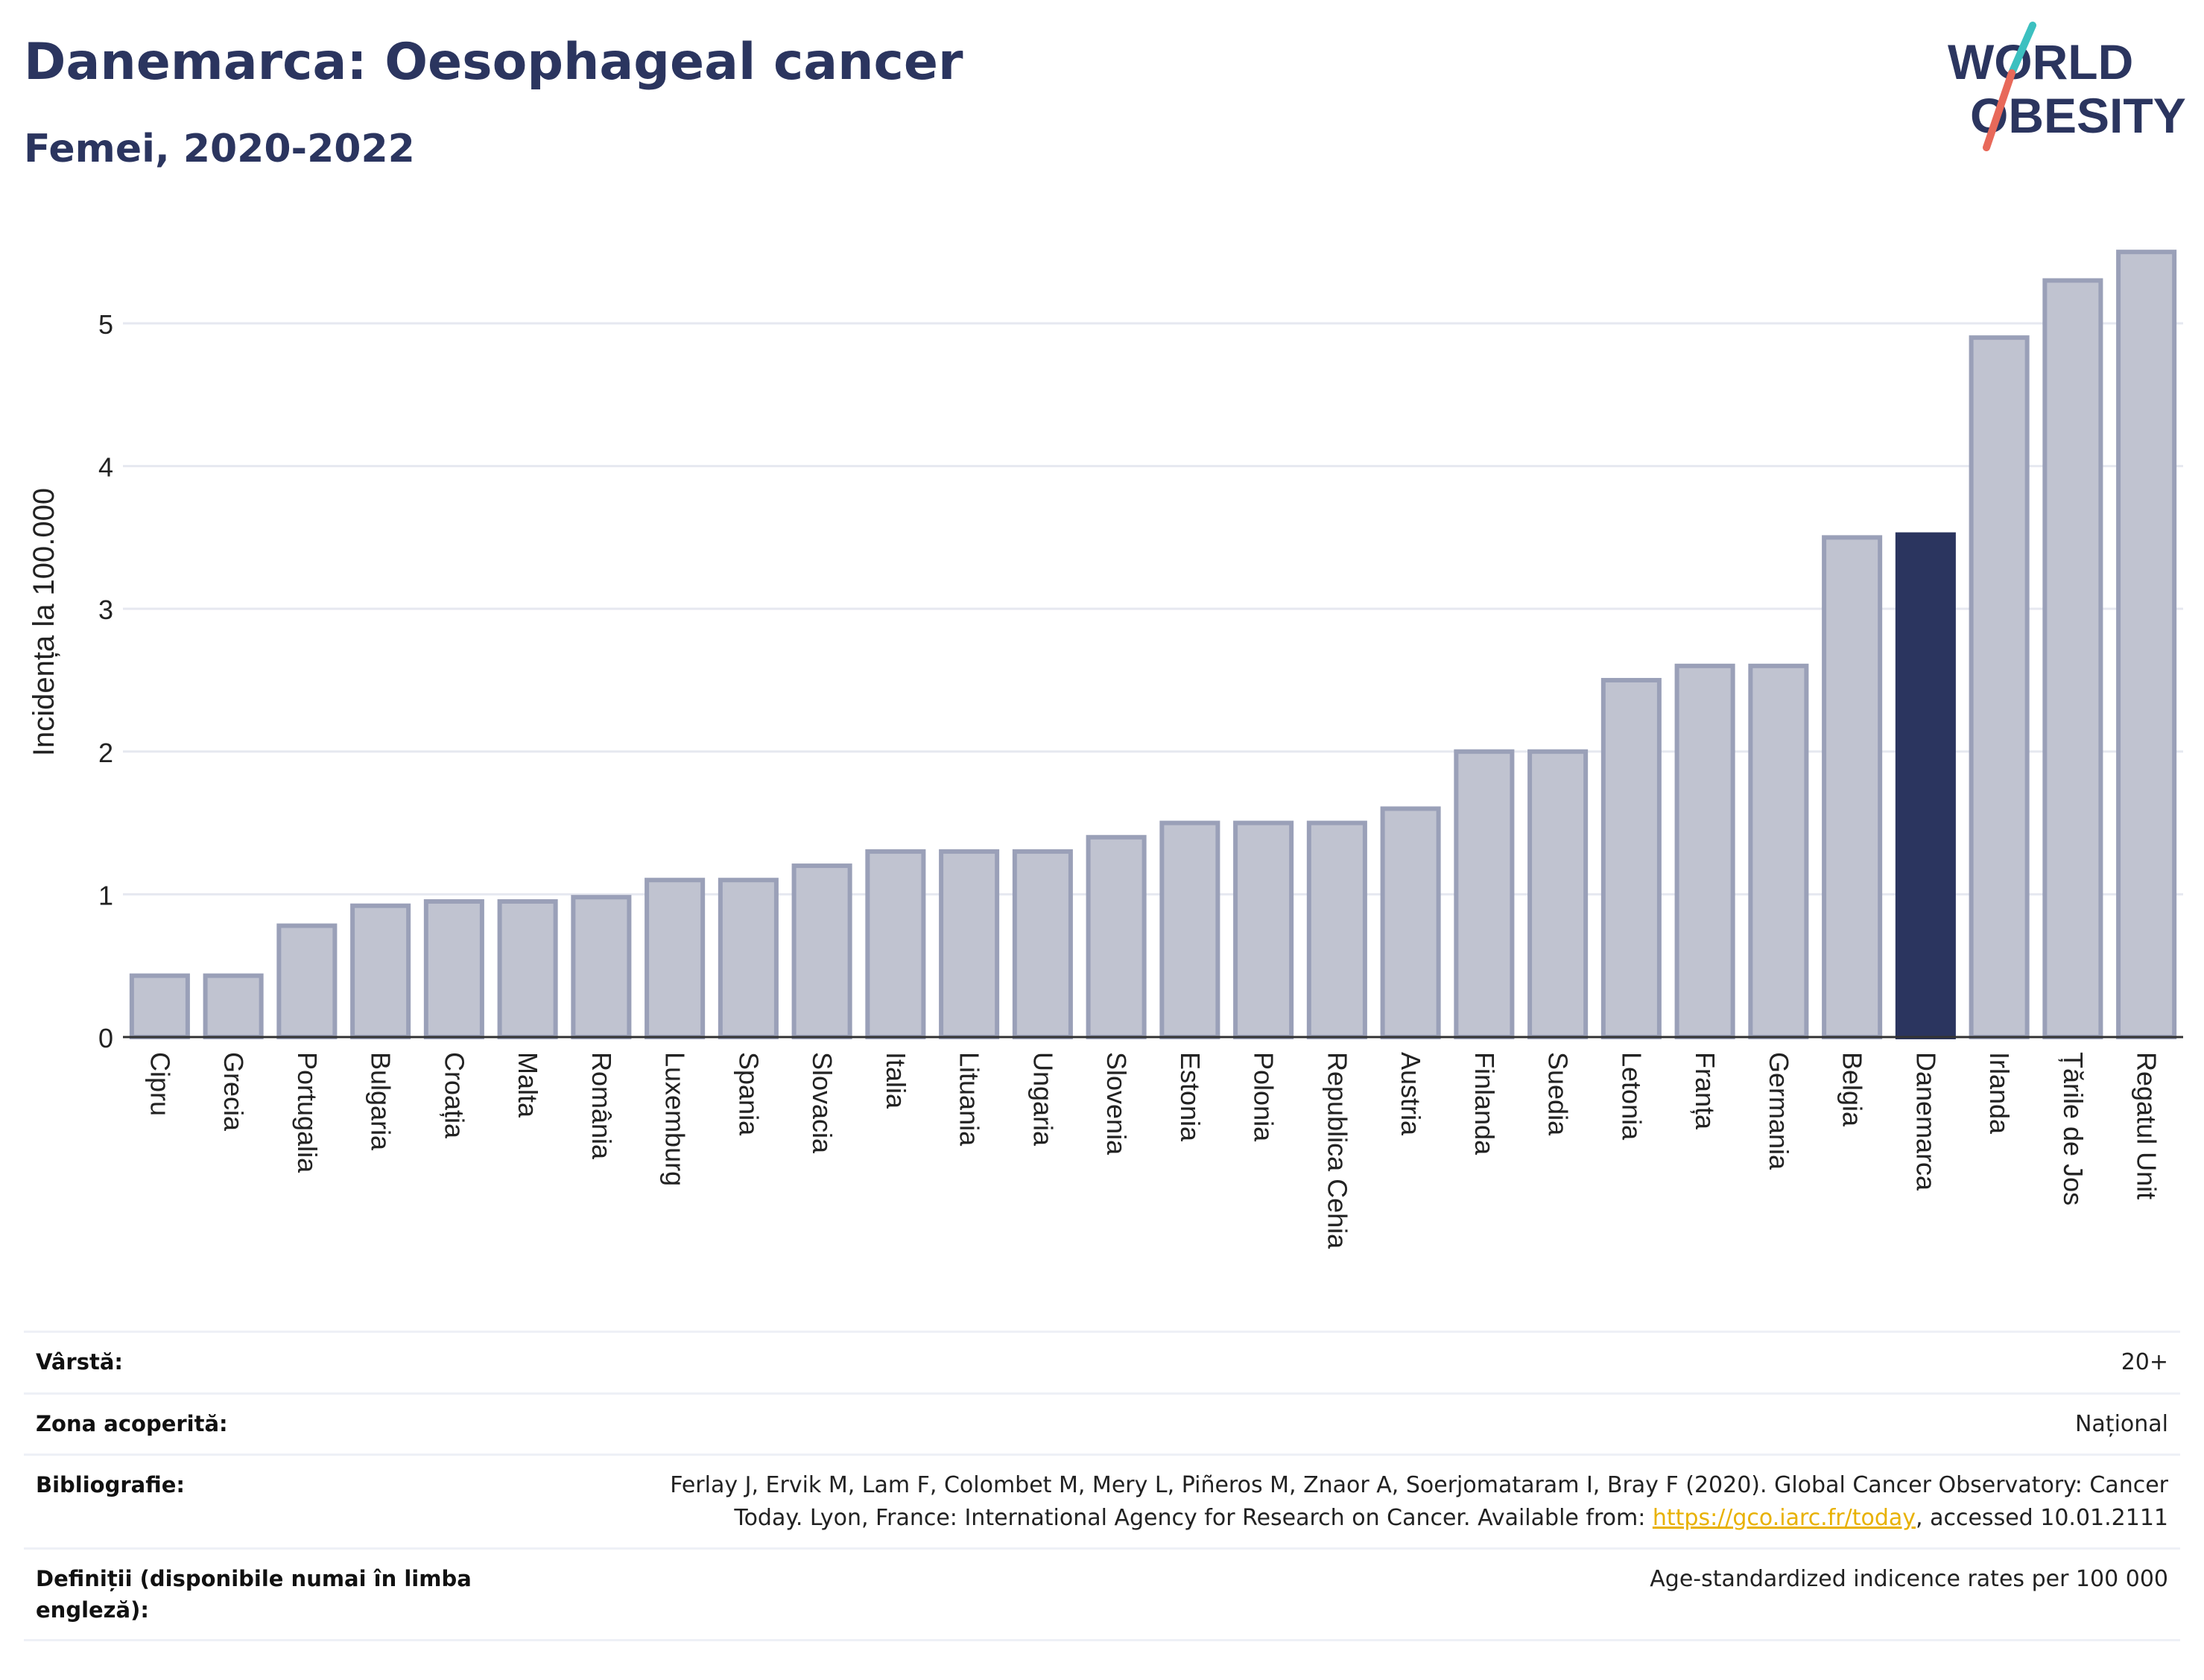 This screenshot has width=2204, height=1680. Describe the element at coordinates (454, 1095) in the screenshot. I see `x-tick-label: Croația` at that location.